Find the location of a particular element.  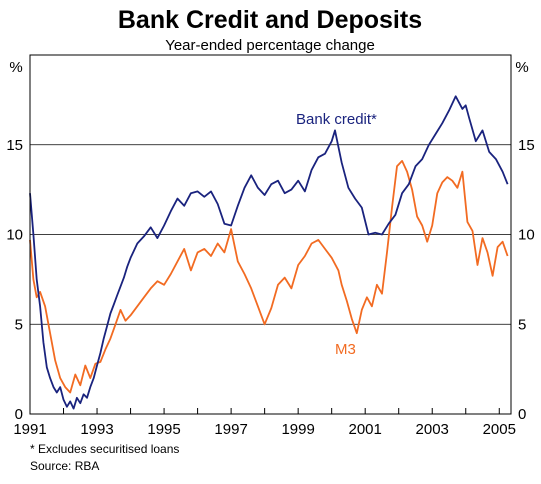

y-tick-left-0: 0 is located at coordinates (19, 414).